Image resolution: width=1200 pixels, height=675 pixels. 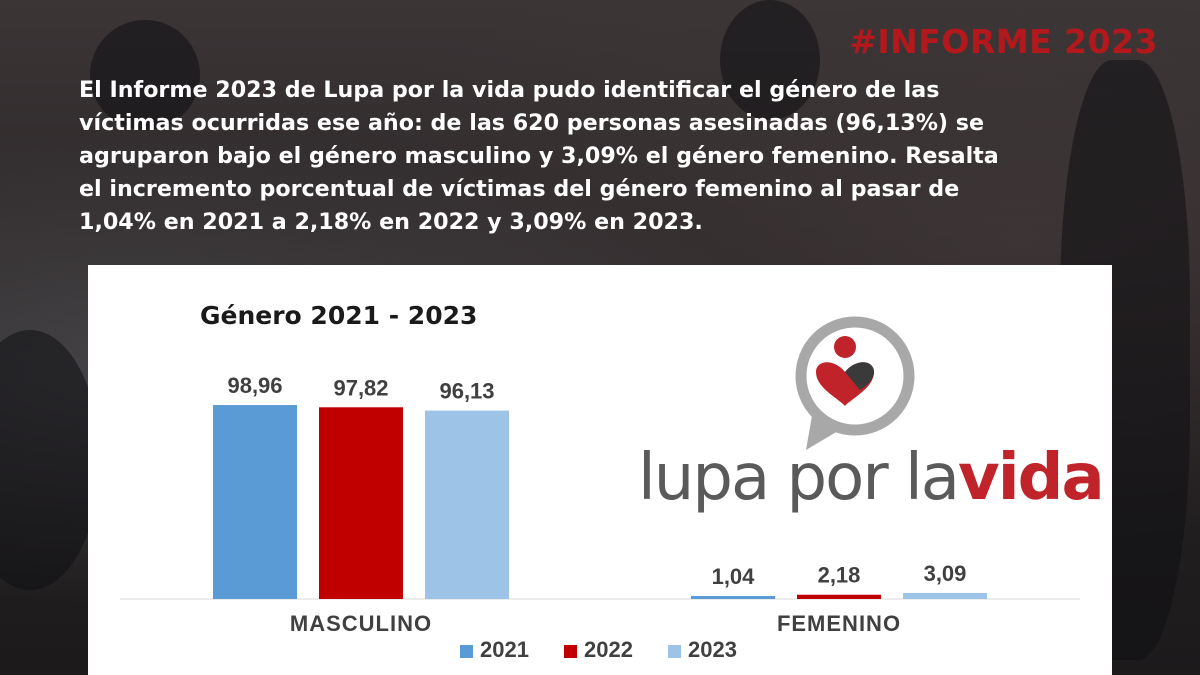 I want to click on legend-label-2021: 2021, so click(x=504, y=649).